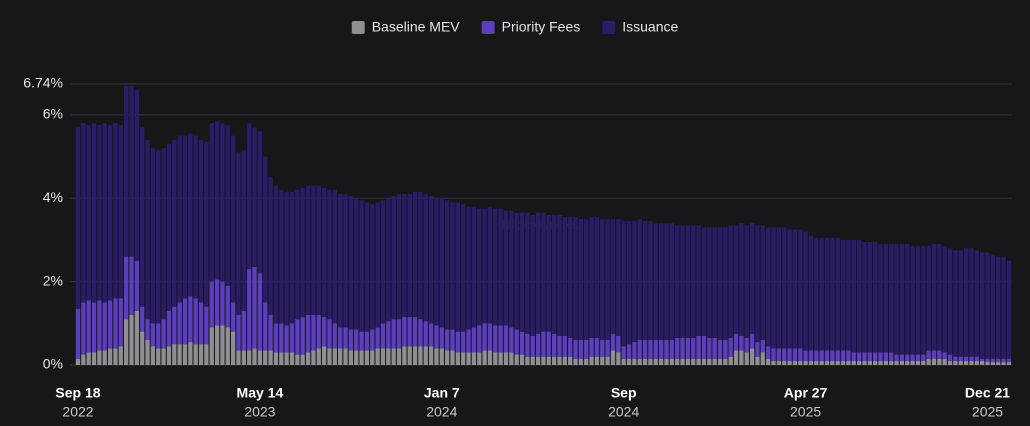 The width and height of the screenshot is (1030, 426). Describe the element at coordinates (259, 412) in the screenshot. I see `x-tick-year: 2023` at that location.